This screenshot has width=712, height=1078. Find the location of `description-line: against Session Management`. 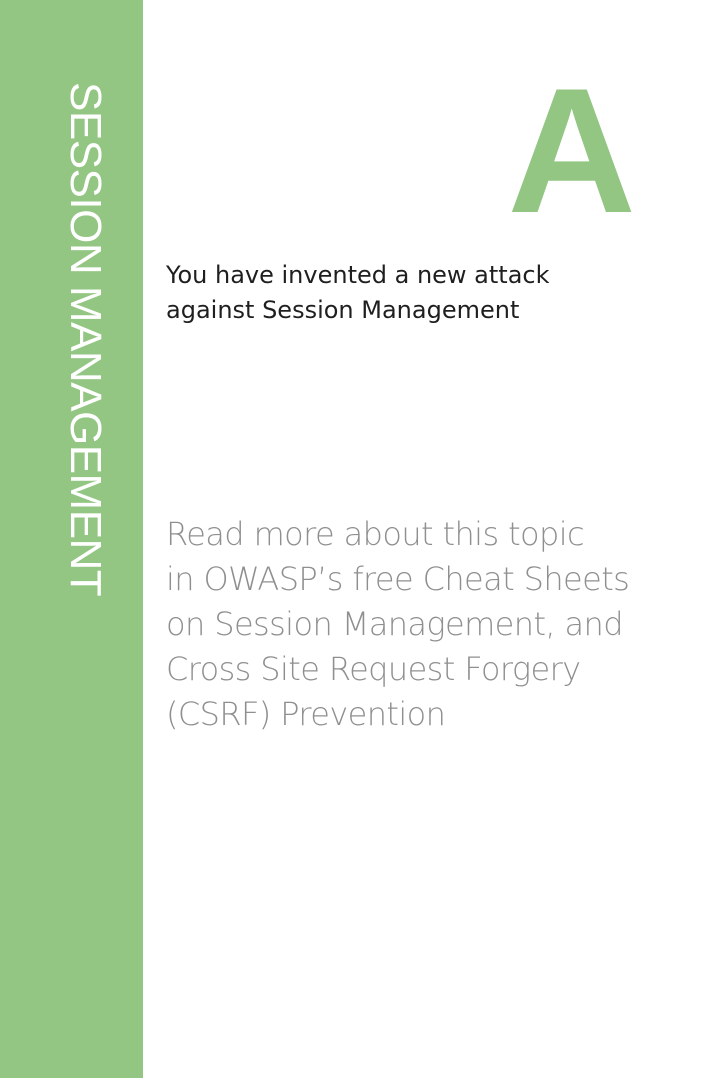

description-line: against Session Management is located at coordinates (343, 310).